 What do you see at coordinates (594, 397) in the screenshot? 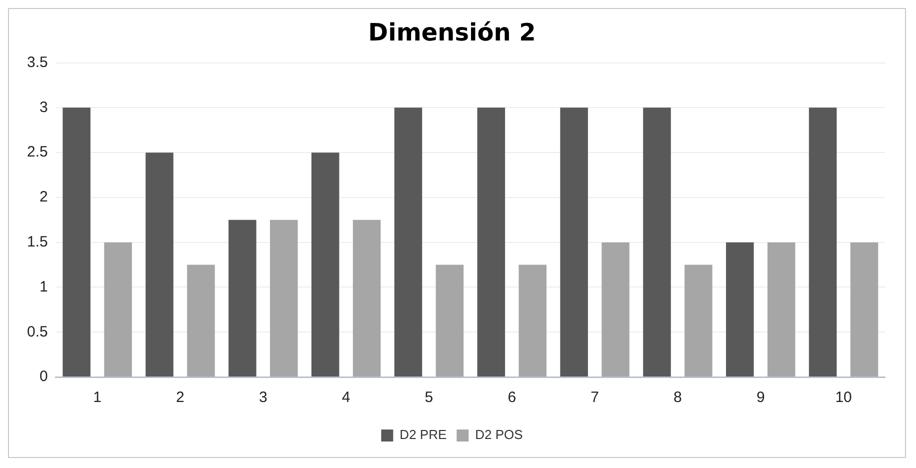
I see `x-tick-label: 7` at bounding box center [594, 397].